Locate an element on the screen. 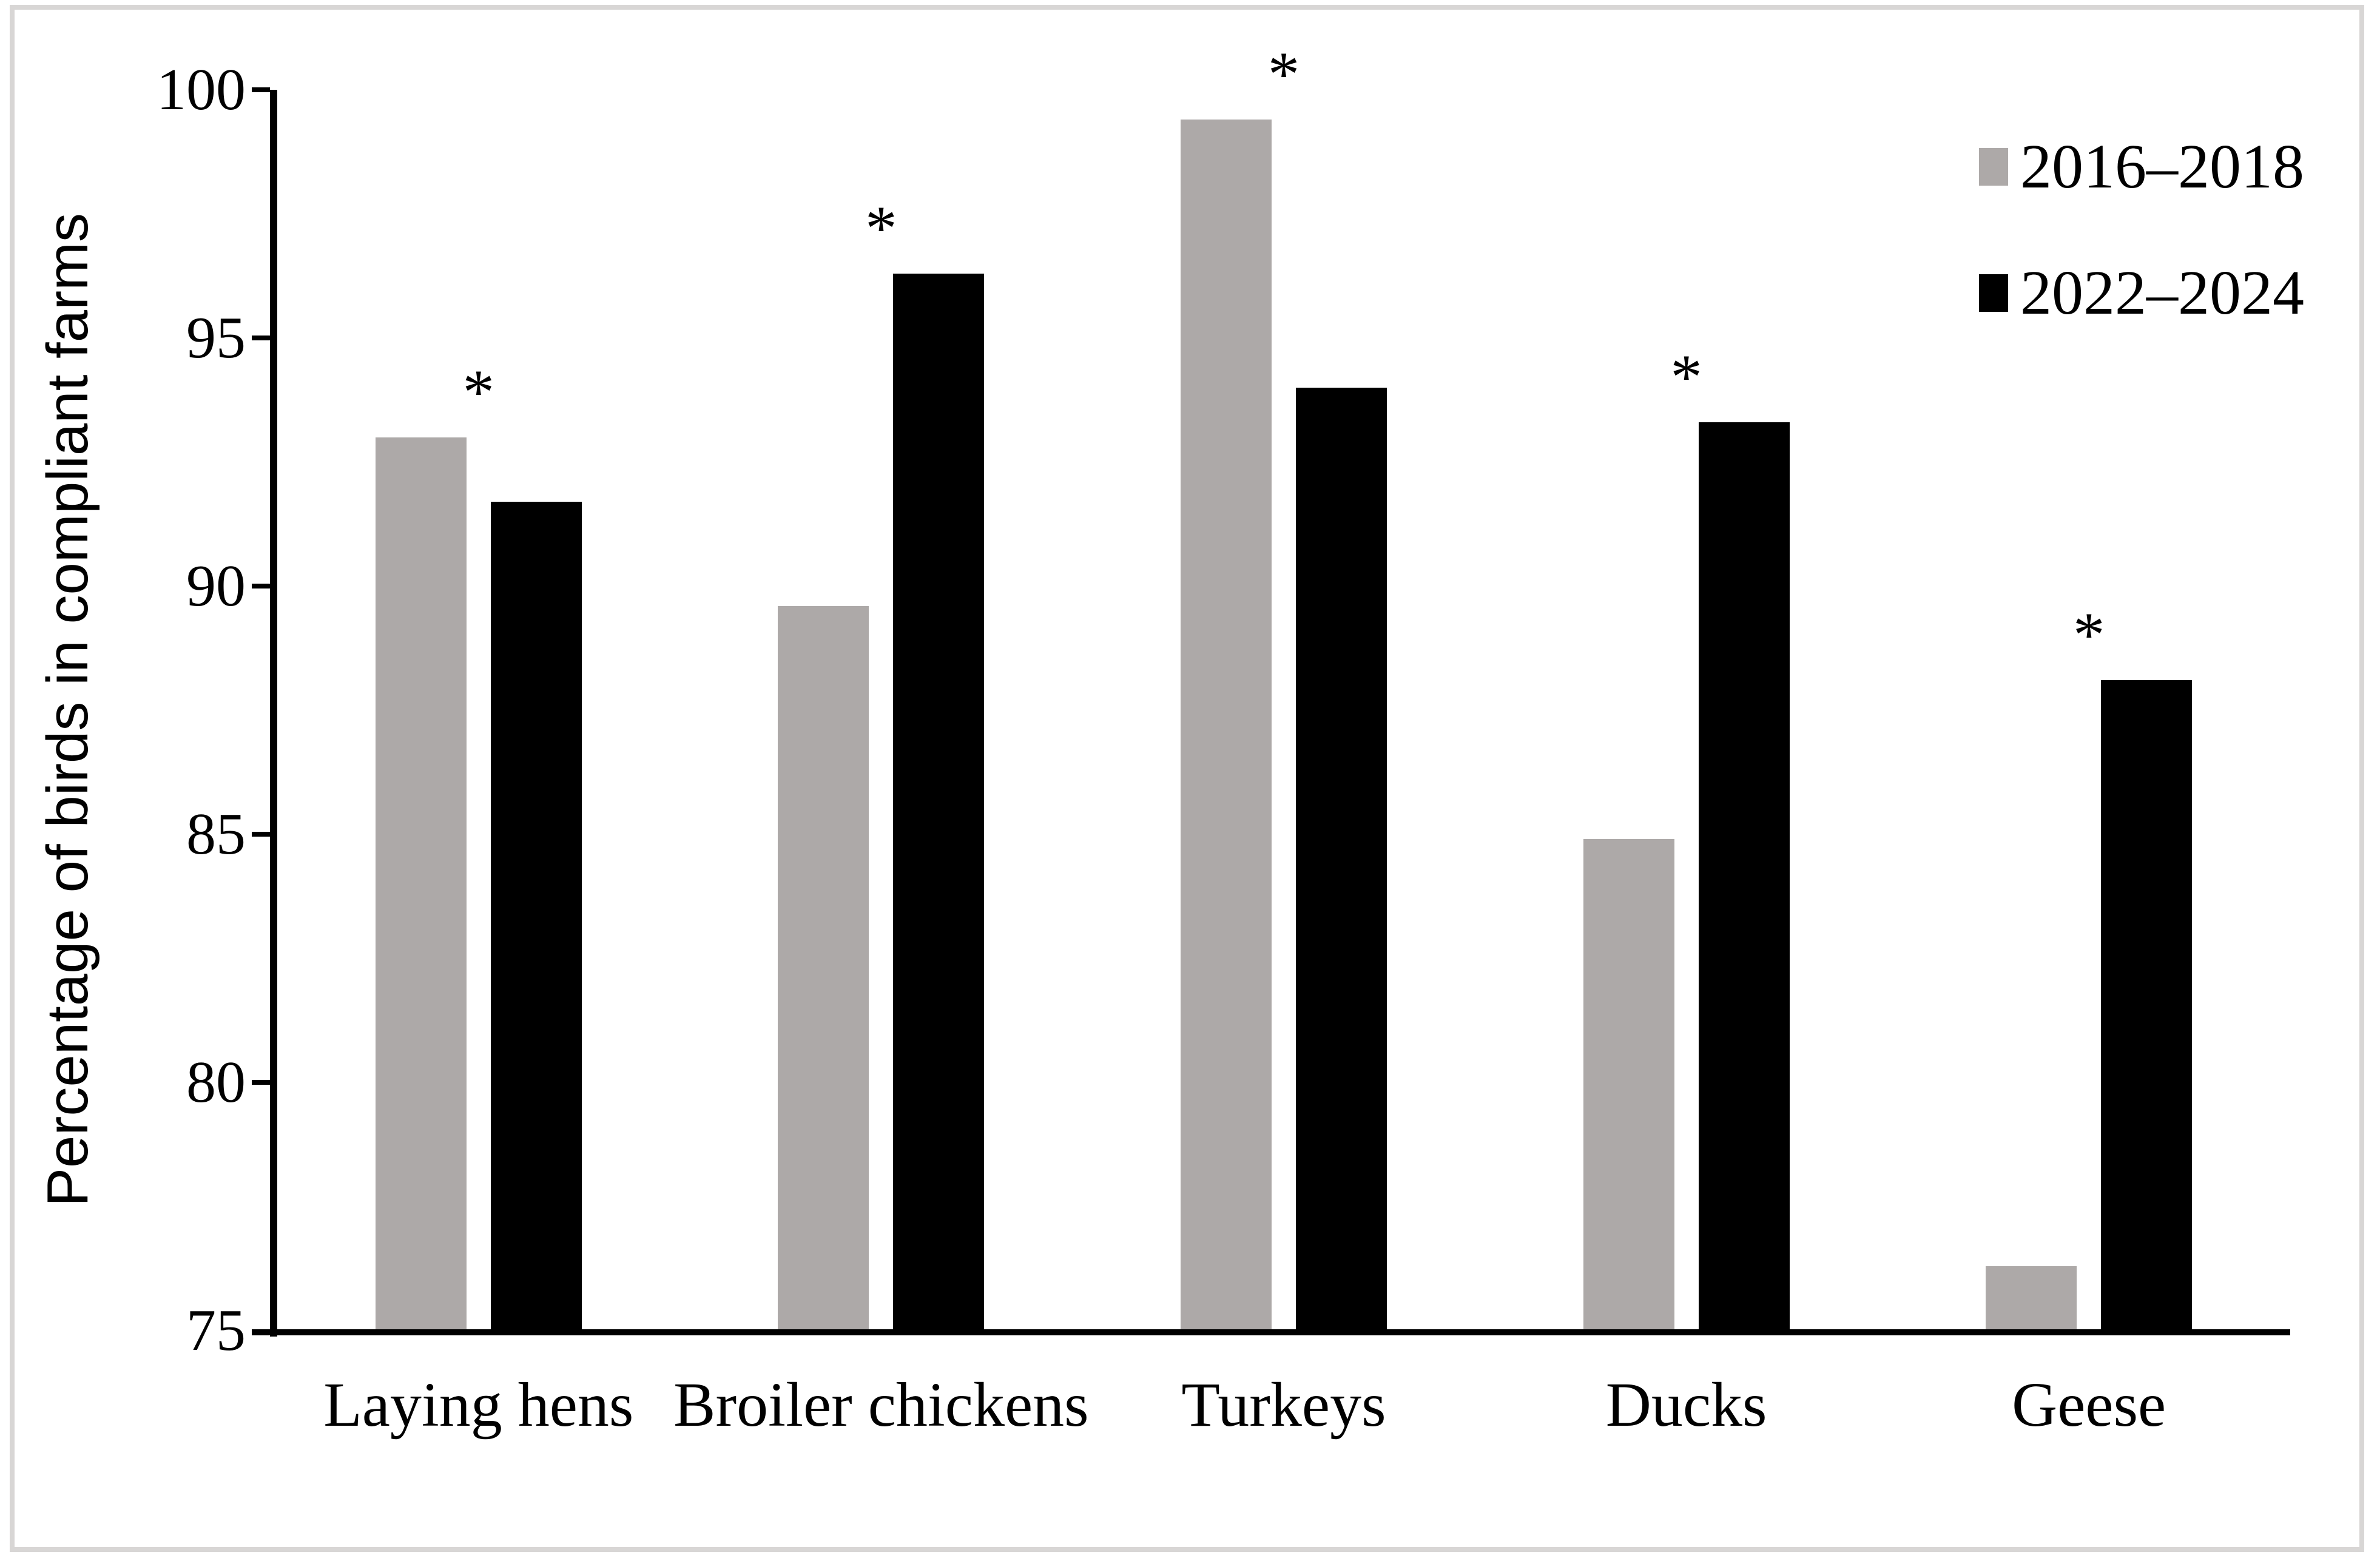 This screenshot has height=1558, width=2380. y-tick-label-80: 80 is located at coordinates (216, 1082).